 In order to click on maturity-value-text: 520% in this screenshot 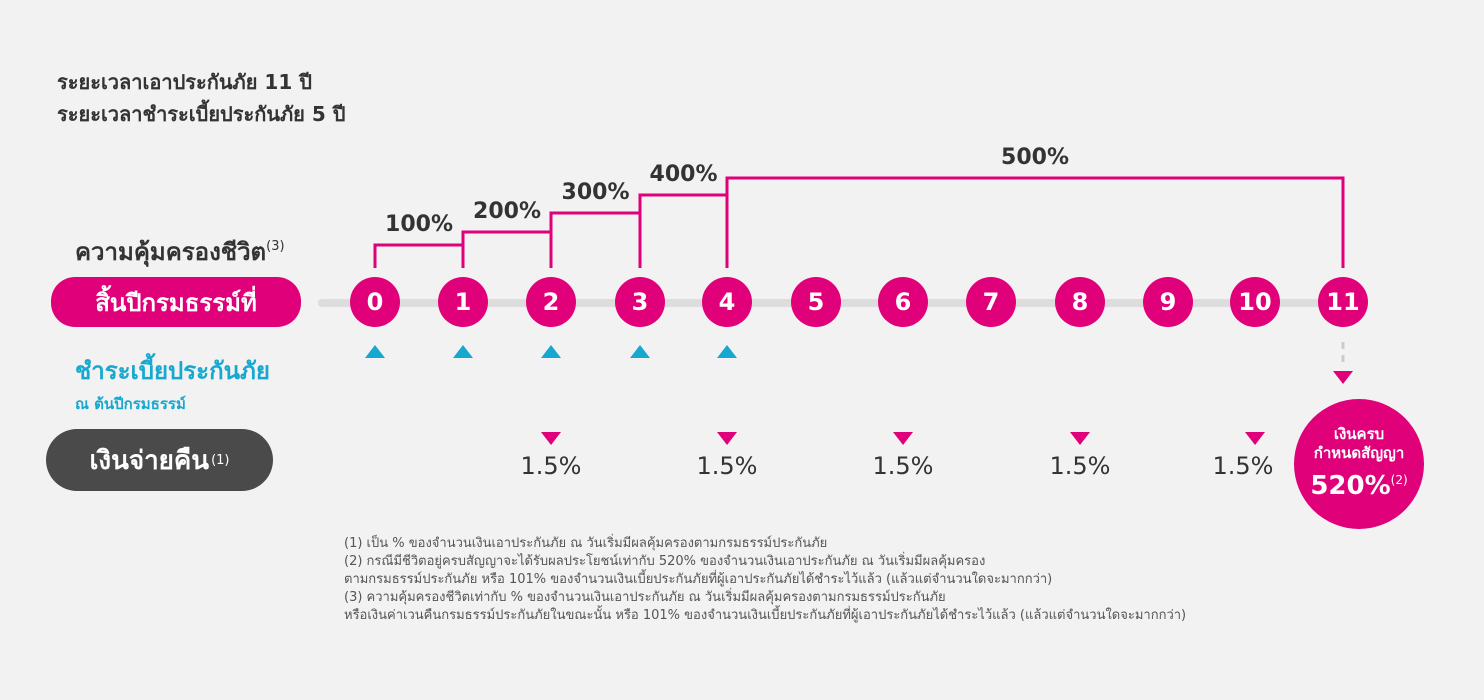, I will do `click(1350, 486)`.